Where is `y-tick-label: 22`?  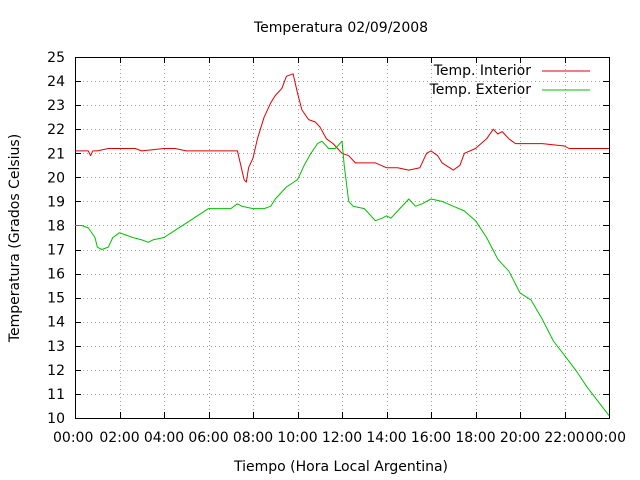
y-tick-label: 22 is located at coordinates (56, 130).